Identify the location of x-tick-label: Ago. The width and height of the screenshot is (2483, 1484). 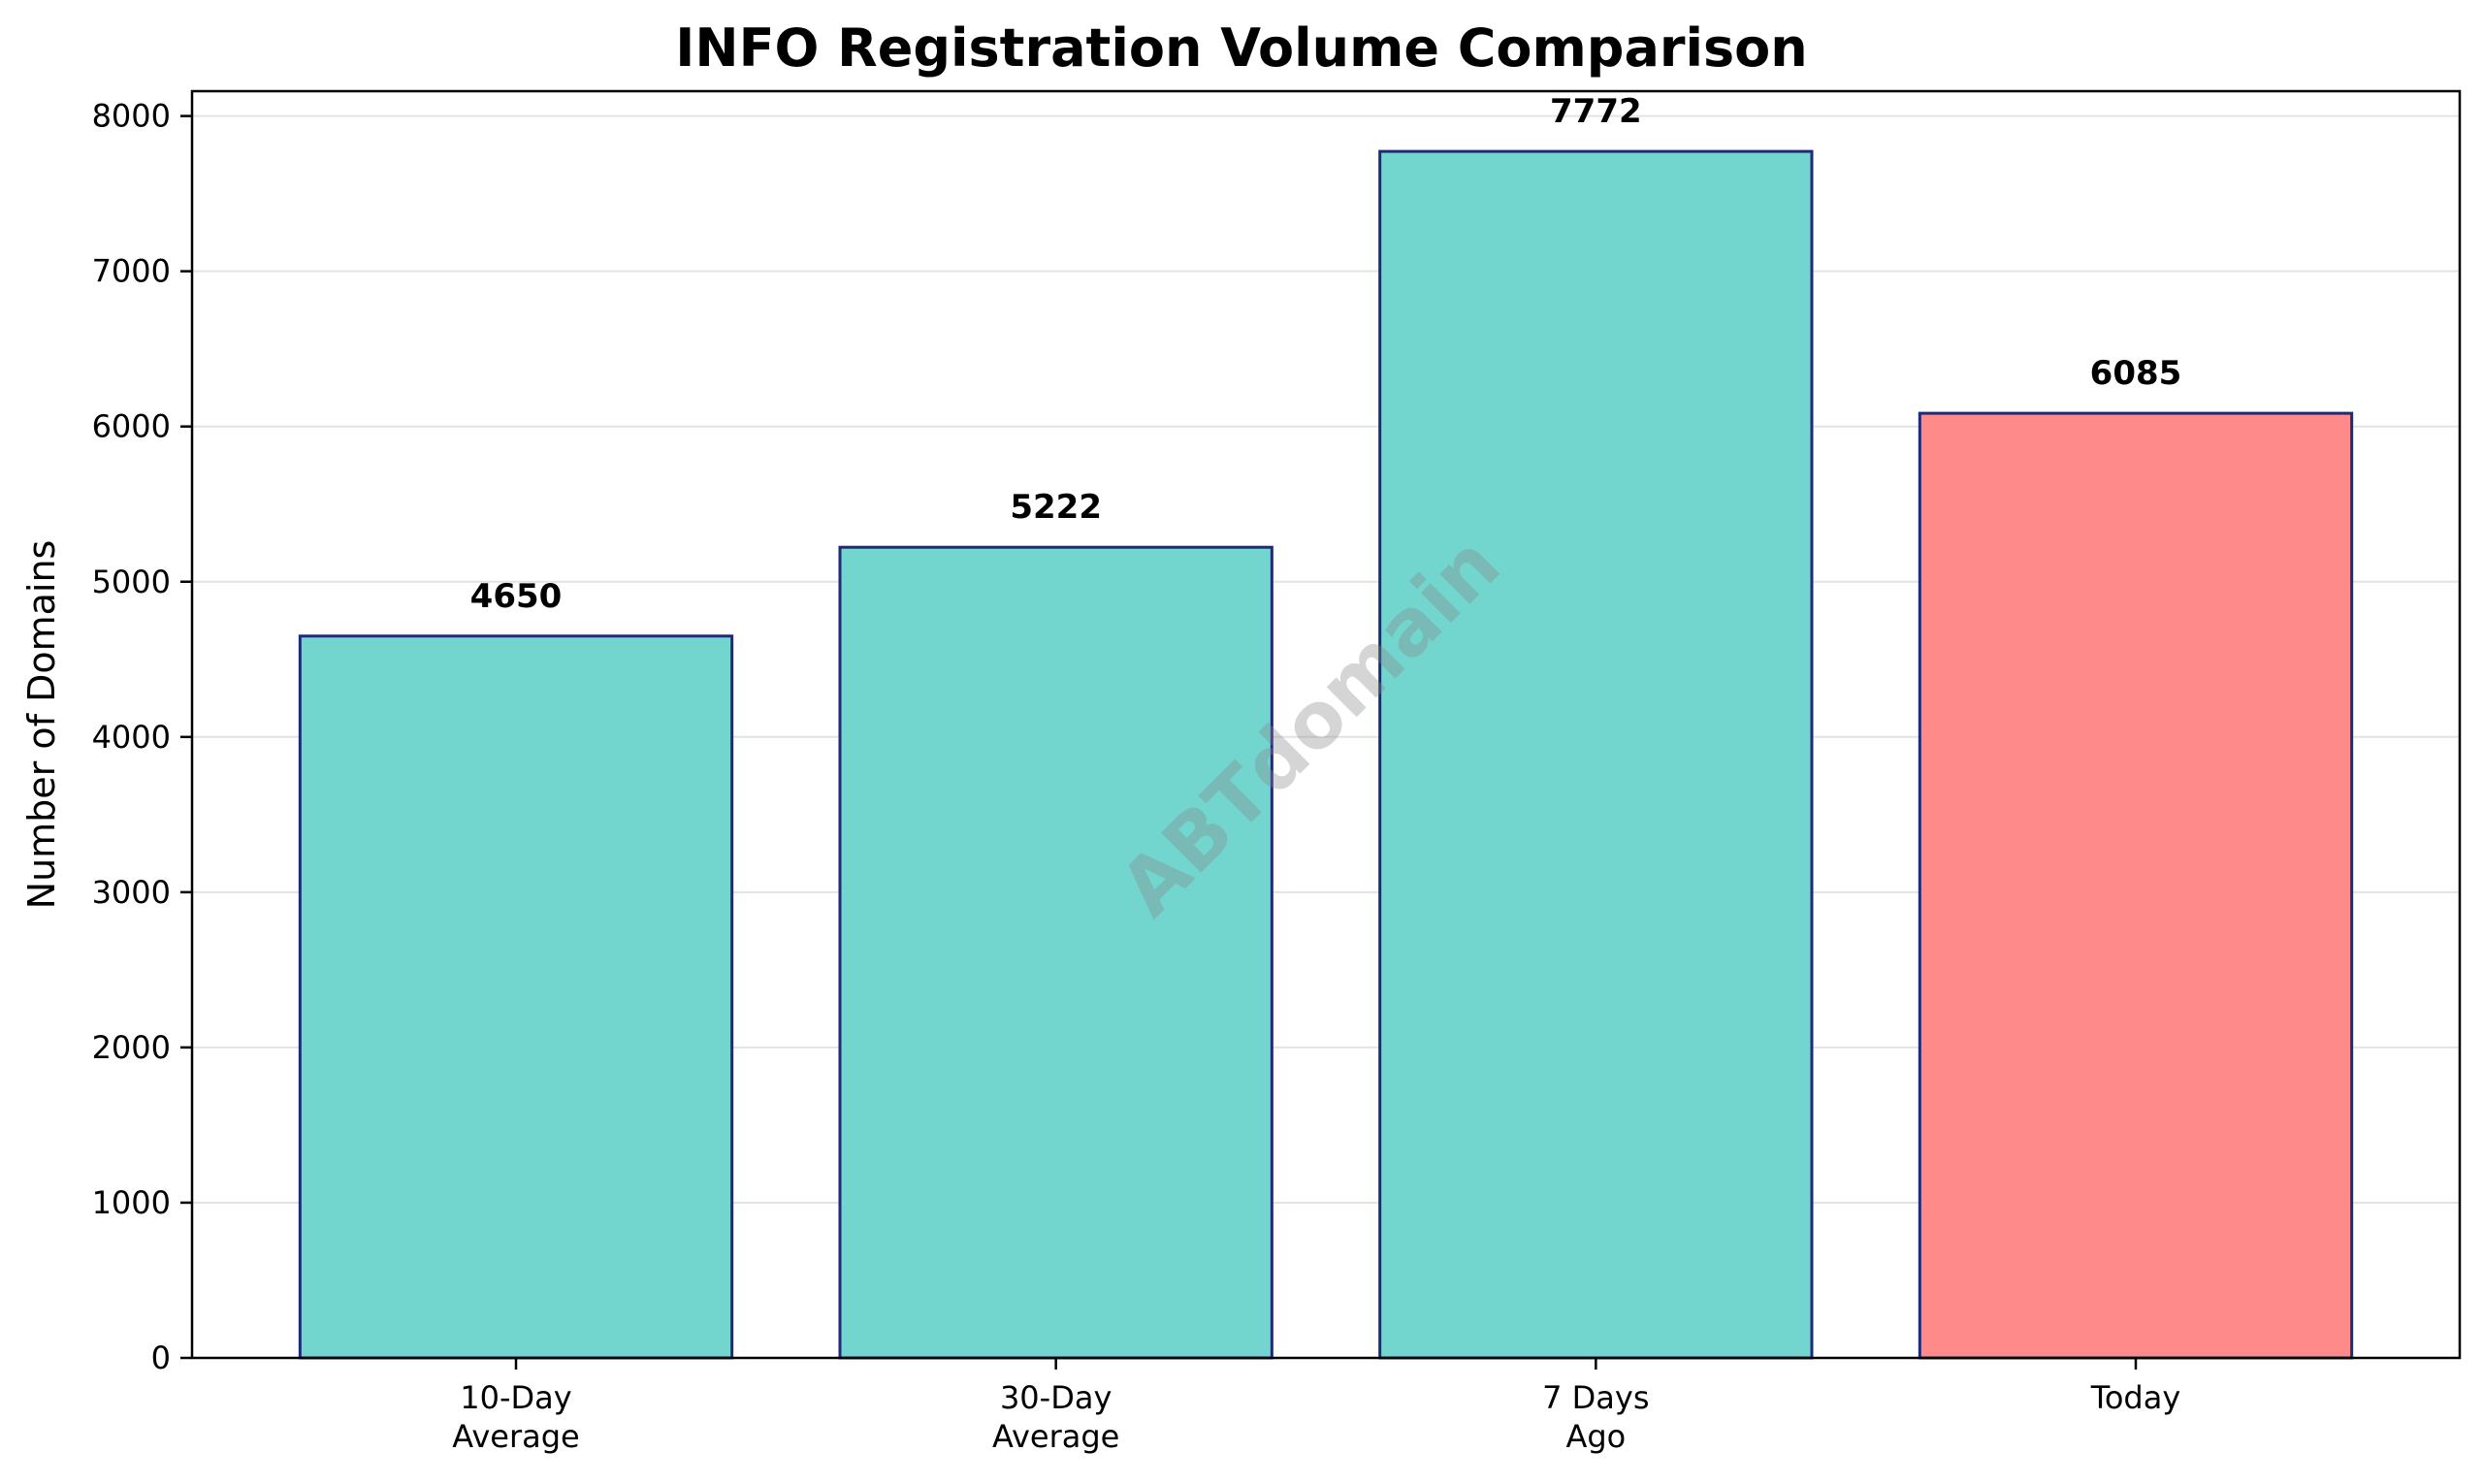
(1596, 1436).